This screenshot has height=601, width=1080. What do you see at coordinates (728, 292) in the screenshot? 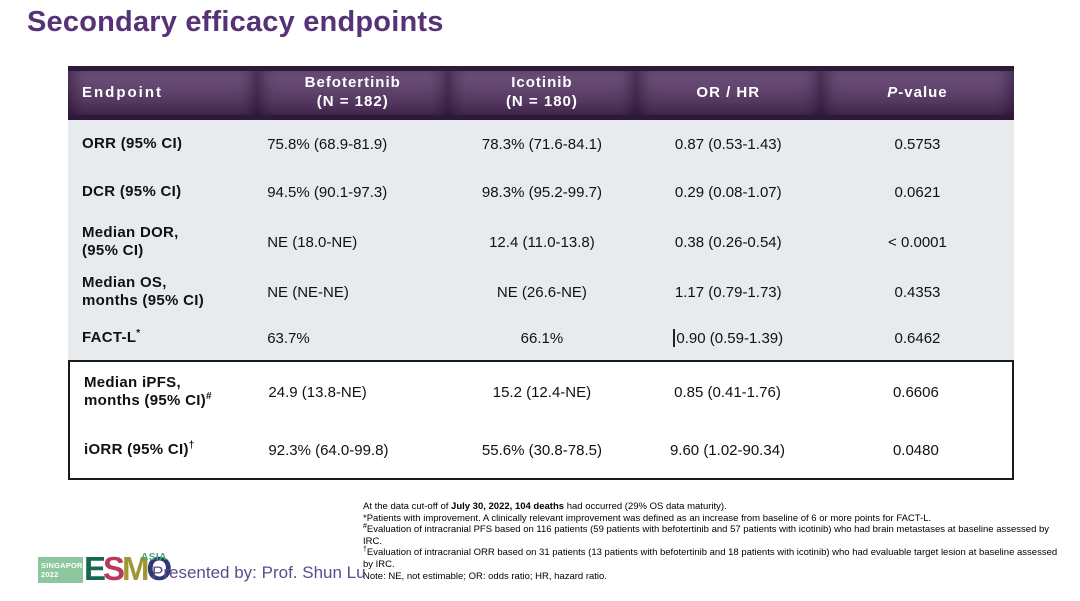
I see `cell-or-hr: 1.17 (0.79-1.73)` at bounding box center [728, 292].